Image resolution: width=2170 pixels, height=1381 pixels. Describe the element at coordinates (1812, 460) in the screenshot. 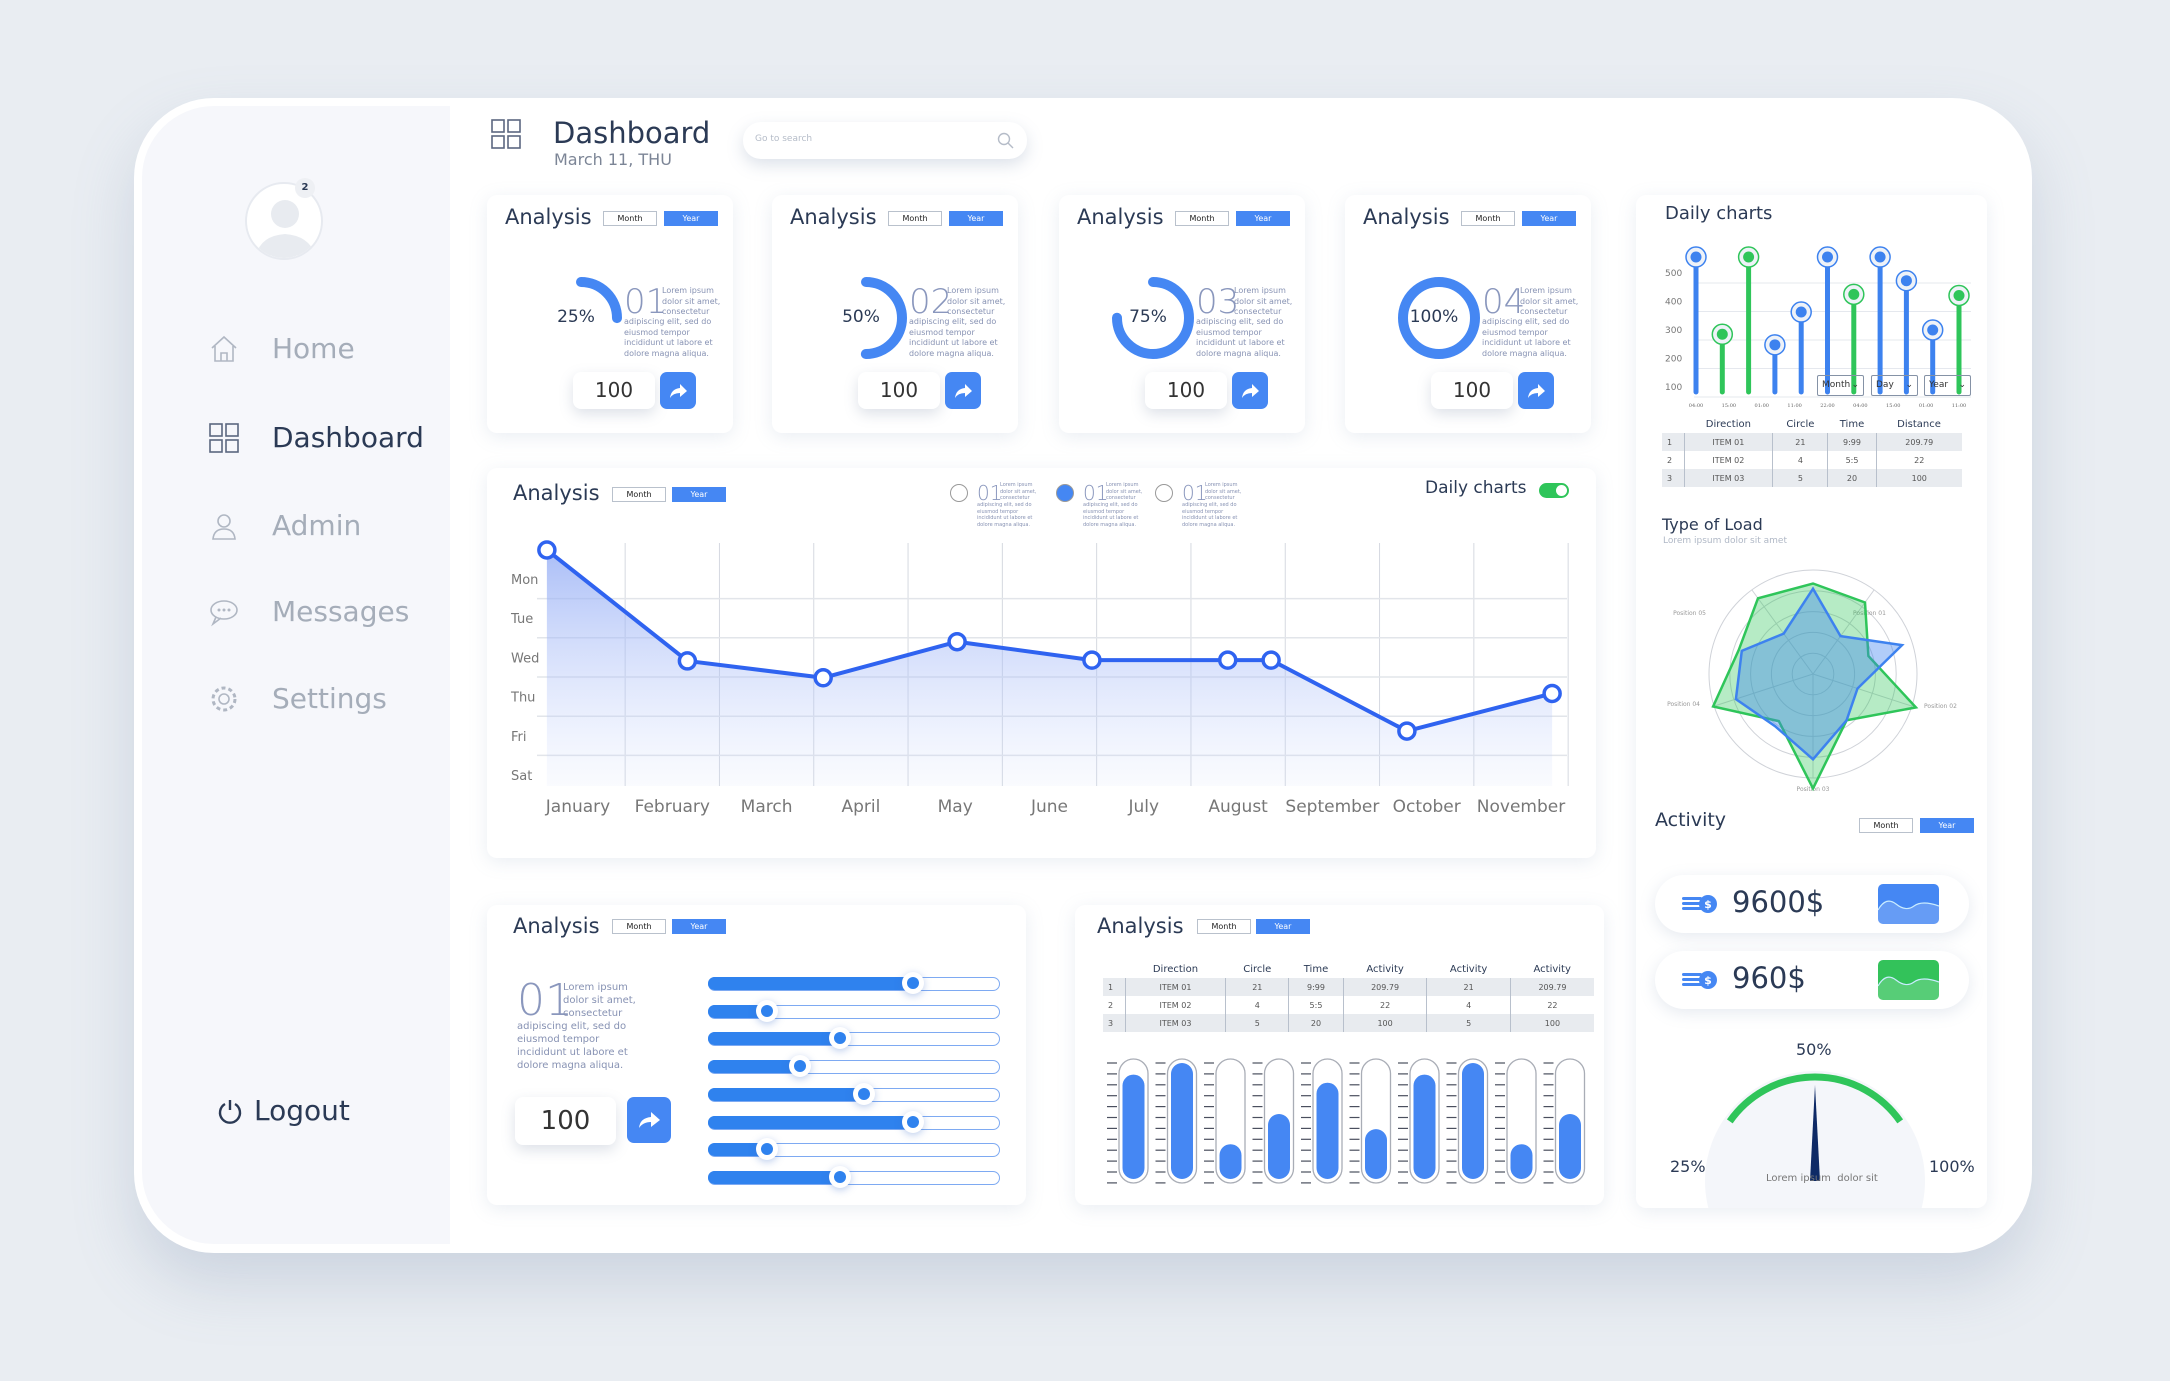

I see `table-row: 2 ITEM 02 4 5:5 22` at that location.